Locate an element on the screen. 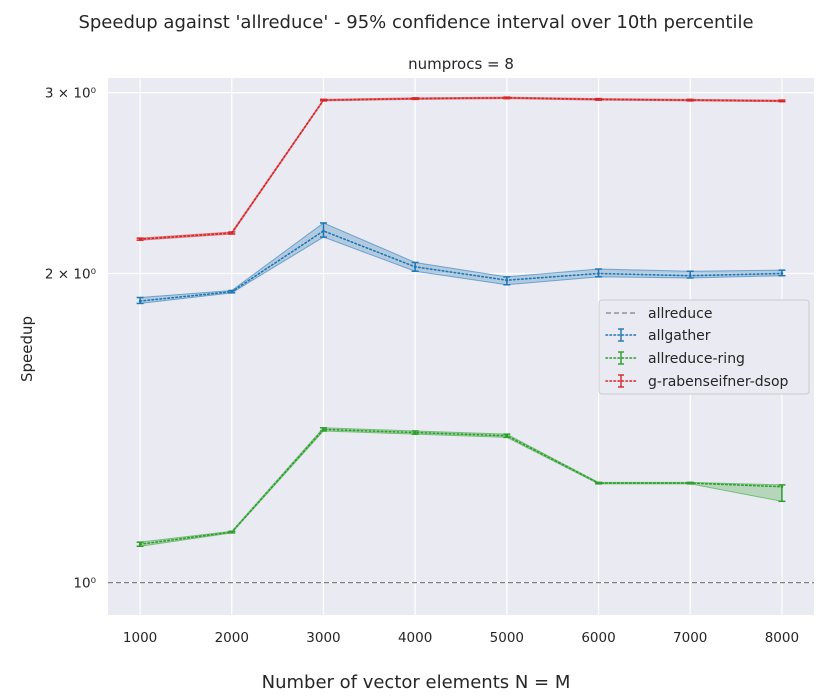 This screenshot has height=700, width=833. series-line-allreduce-ring is located at coordinates (461, 486).